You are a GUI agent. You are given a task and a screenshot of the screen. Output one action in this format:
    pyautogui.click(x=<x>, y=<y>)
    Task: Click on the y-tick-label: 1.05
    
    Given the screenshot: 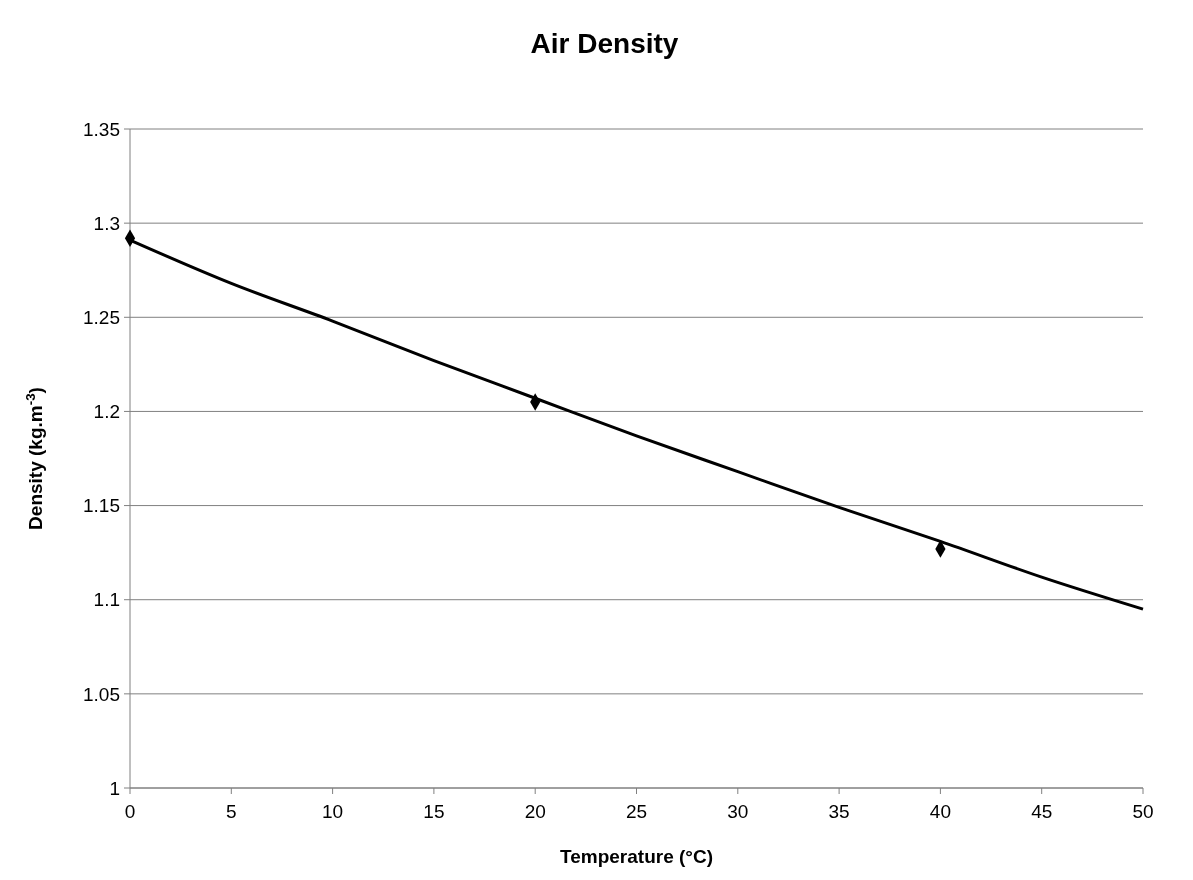 What is the action you would take?
    pyautogui.click(x=101, y=694)
    